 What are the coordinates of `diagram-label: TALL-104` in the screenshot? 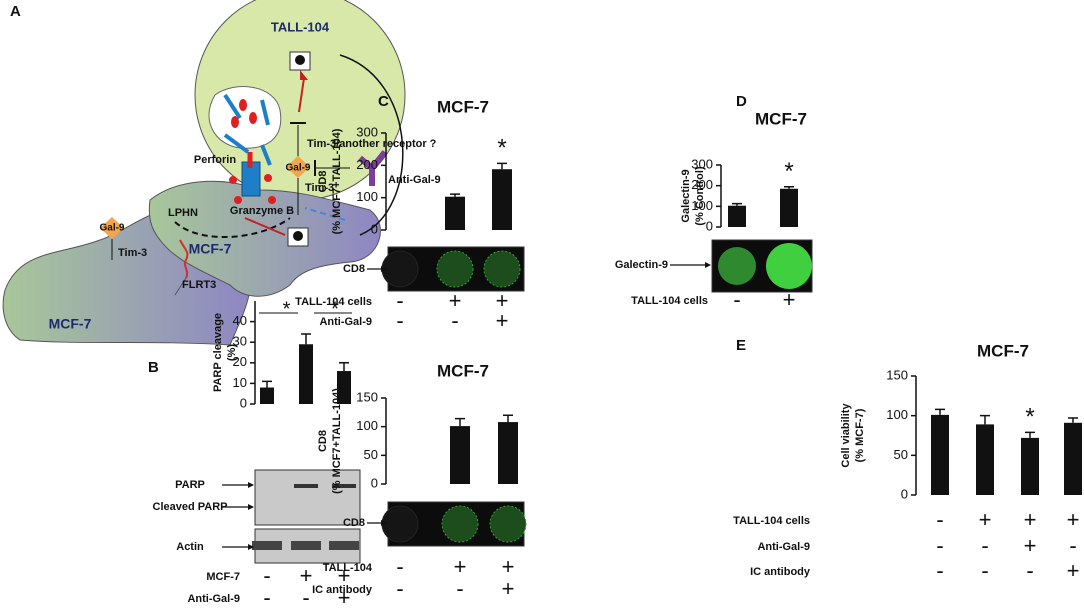 It's located at (300, 26).